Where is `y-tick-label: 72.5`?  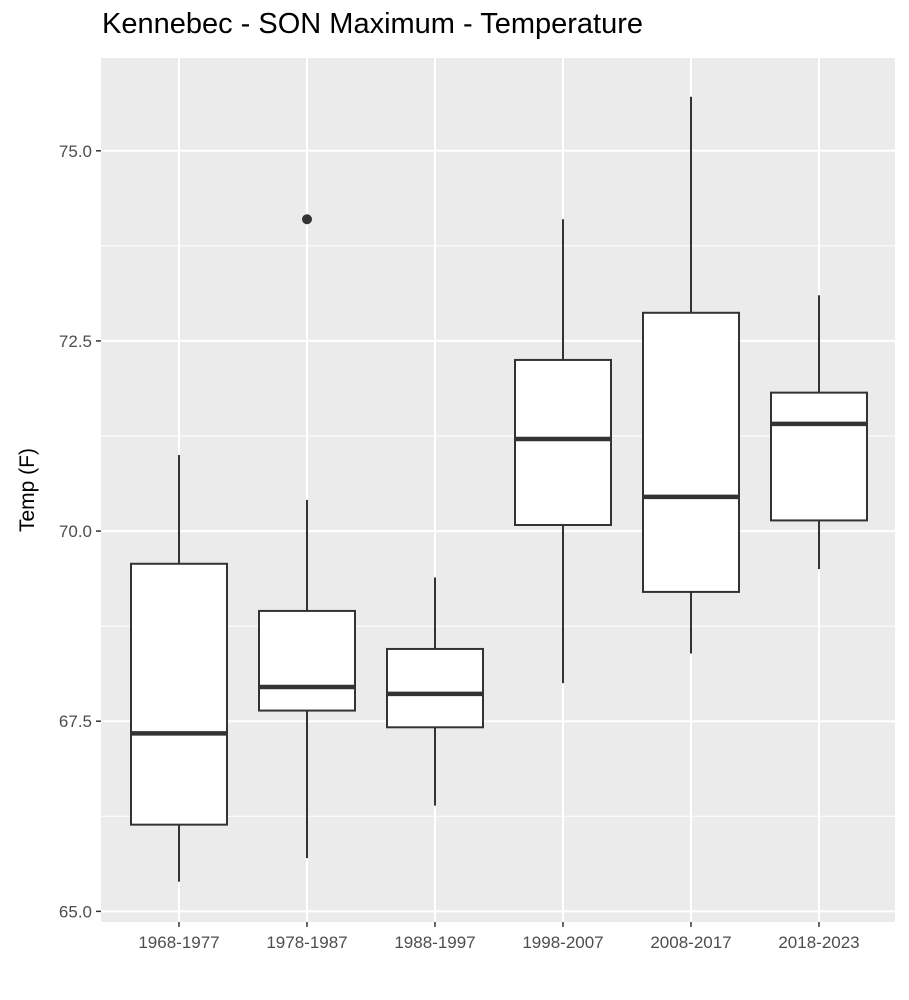 y-tick-label: 72.5 is located at coordinates (75, 341).